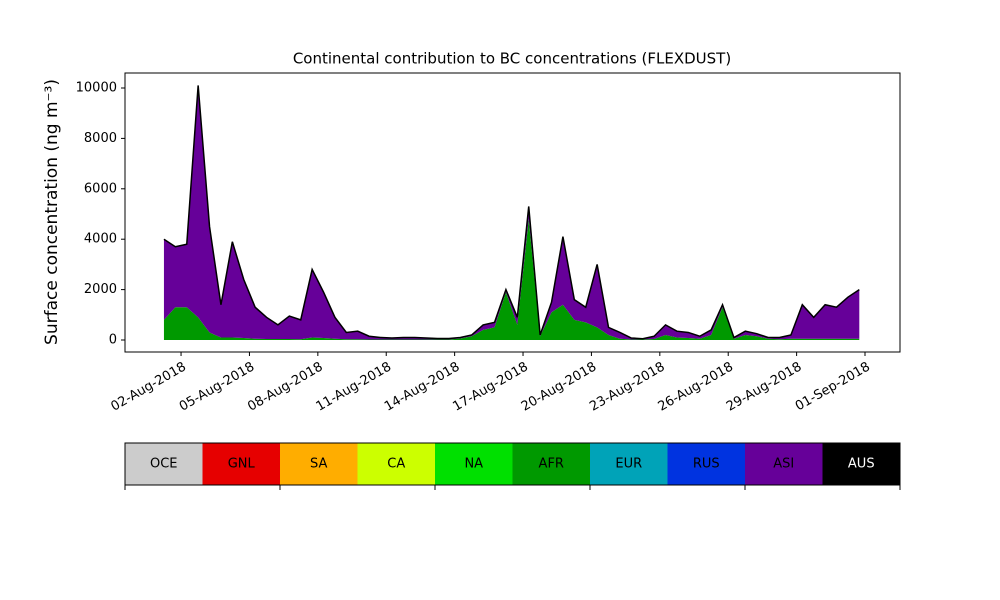 The height and width of the screenshot is (600, 1000). I want to click on colorbar-label: SA, so click(318, 464).